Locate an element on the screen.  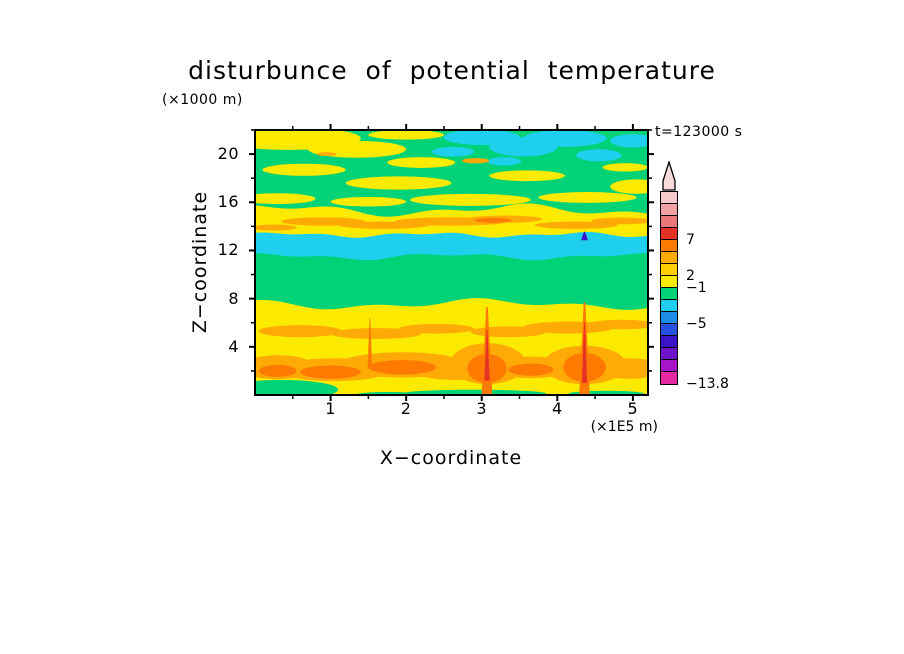
colorbar is located at coordinates (669, 288).